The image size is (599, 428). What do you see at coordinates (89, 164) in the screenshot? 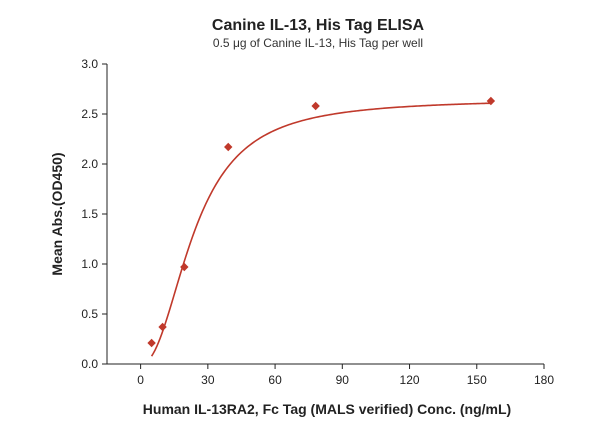
I see `y-tick-label: 2.0` at bounding box center [89, 164].